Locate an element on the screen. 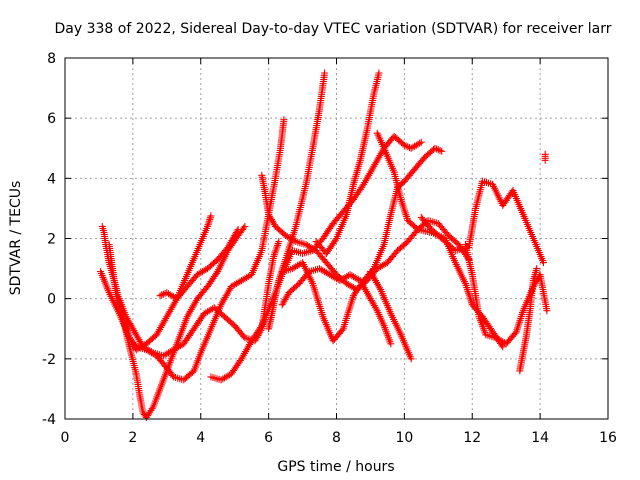  x-tick-label: 2 is located at coordinates (132, 438).